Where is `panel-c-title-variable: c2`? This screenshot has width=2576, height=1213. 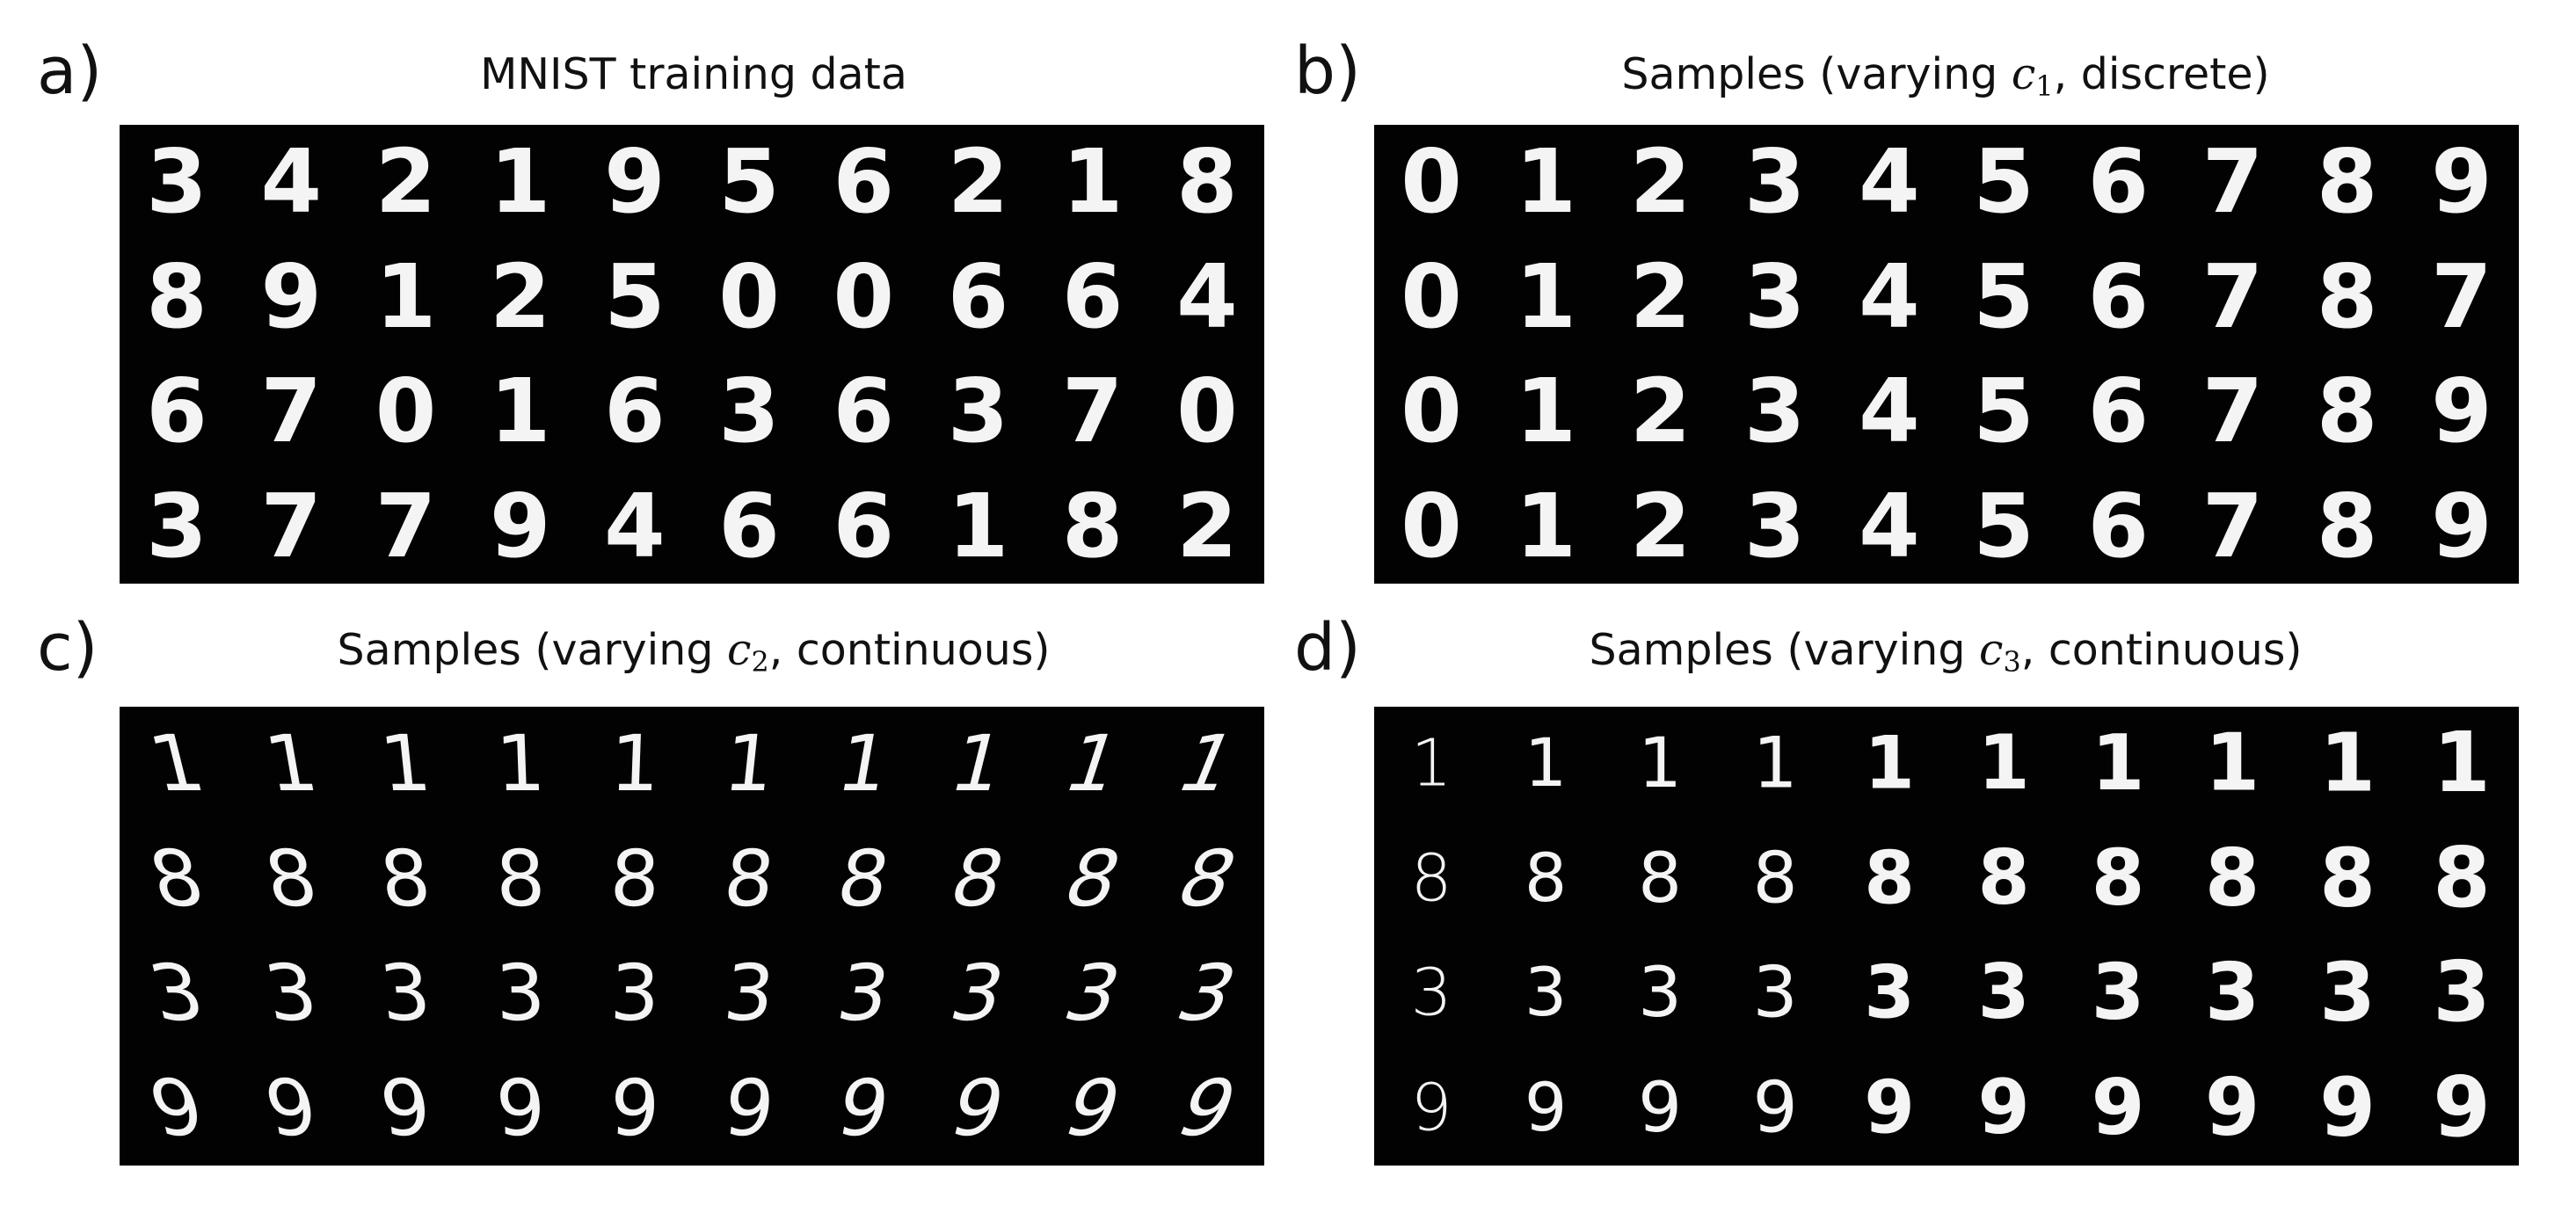 panel-c-title-variable: c2 is located at coordinates (748, 652).